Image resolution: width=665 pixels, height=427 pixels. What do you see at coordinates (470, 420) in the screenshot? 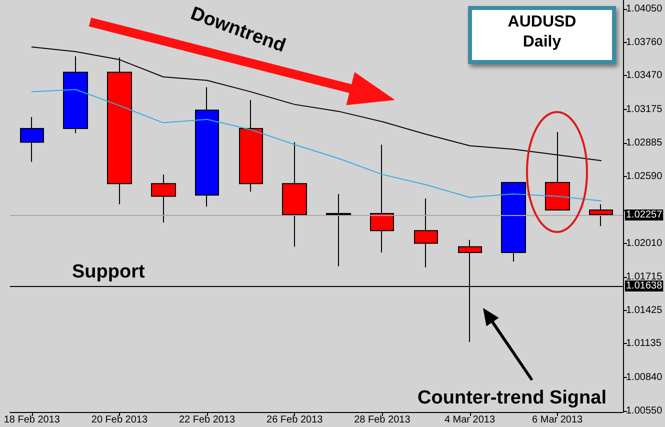
I see `x-tick-label: 4 Mar 2013` at bounding box center [470, 420].